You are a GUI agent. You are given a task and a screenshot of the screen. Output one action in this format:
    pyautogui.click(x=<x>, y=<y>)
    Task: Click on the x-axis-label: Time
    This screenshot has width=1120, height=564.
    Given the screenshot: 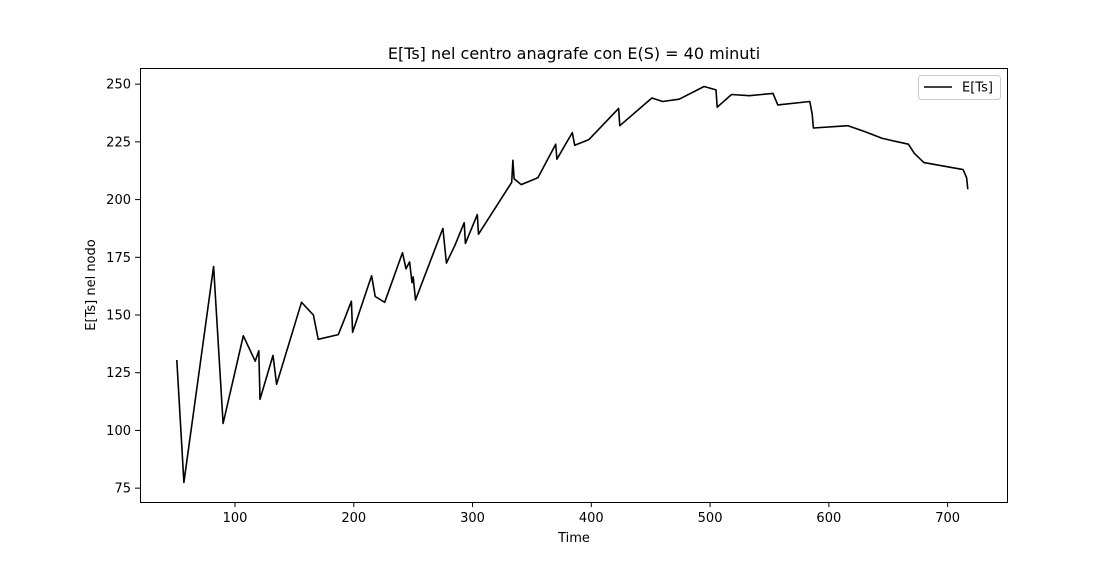 What is the action you would take?
    pyautogui.click(x=573, y=538)
    